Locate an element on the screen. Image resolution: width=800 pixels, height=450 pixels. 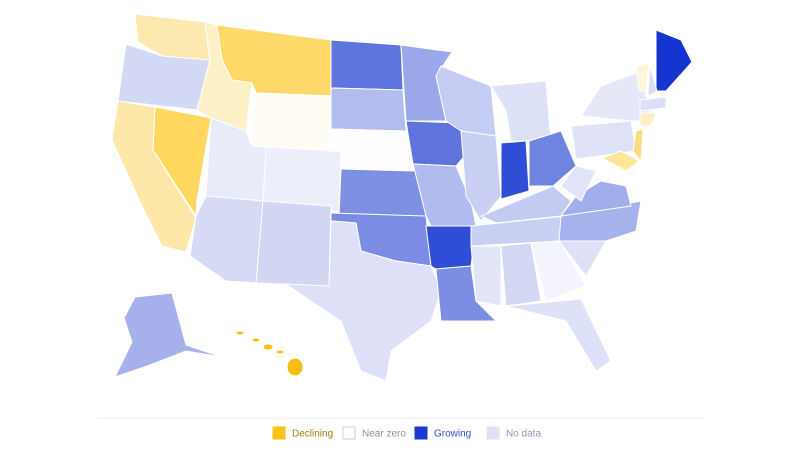
legend-label: No data is located at coordinates (523, 434).